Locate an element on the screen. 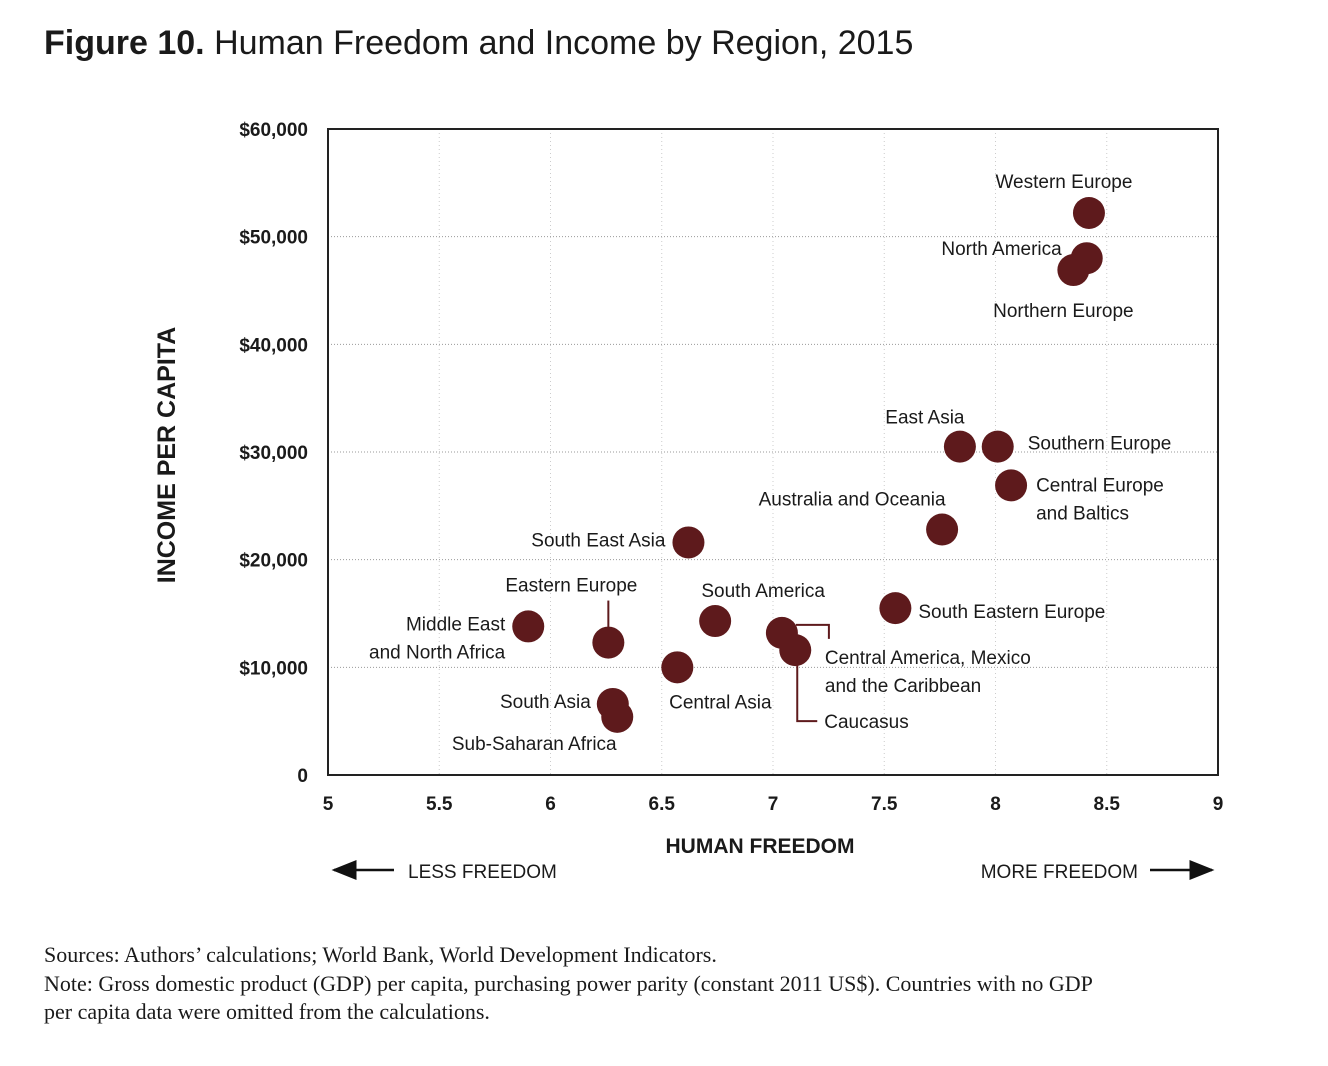 The height and width of the screenshot is (1066, 1328). y-axis-label: INCOME PER CAPITA is located at coordinates (167, 455).